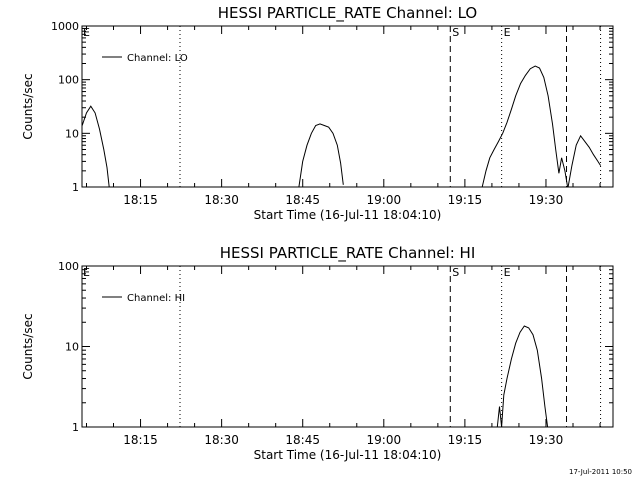 This screenshot has width=640, height=480. Describe the element at coordinates (65, 26) in the screenshot. I see `y-tick-label: 1000` at that location.